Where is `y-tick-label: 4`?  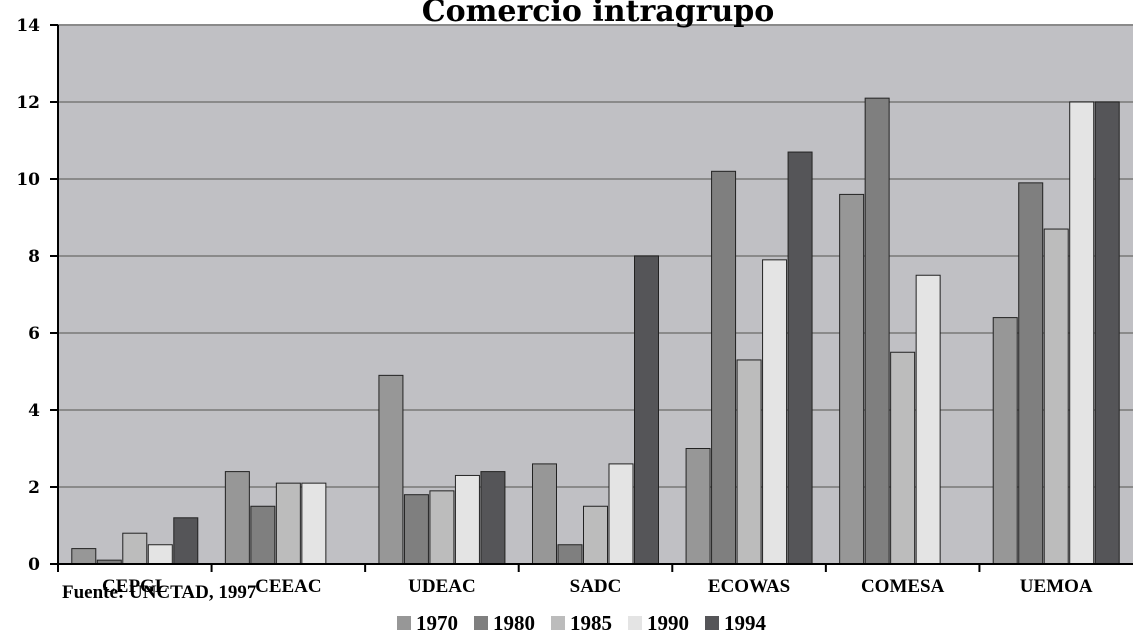
y-tick-label: 4 is located at coordinates (34, 411).